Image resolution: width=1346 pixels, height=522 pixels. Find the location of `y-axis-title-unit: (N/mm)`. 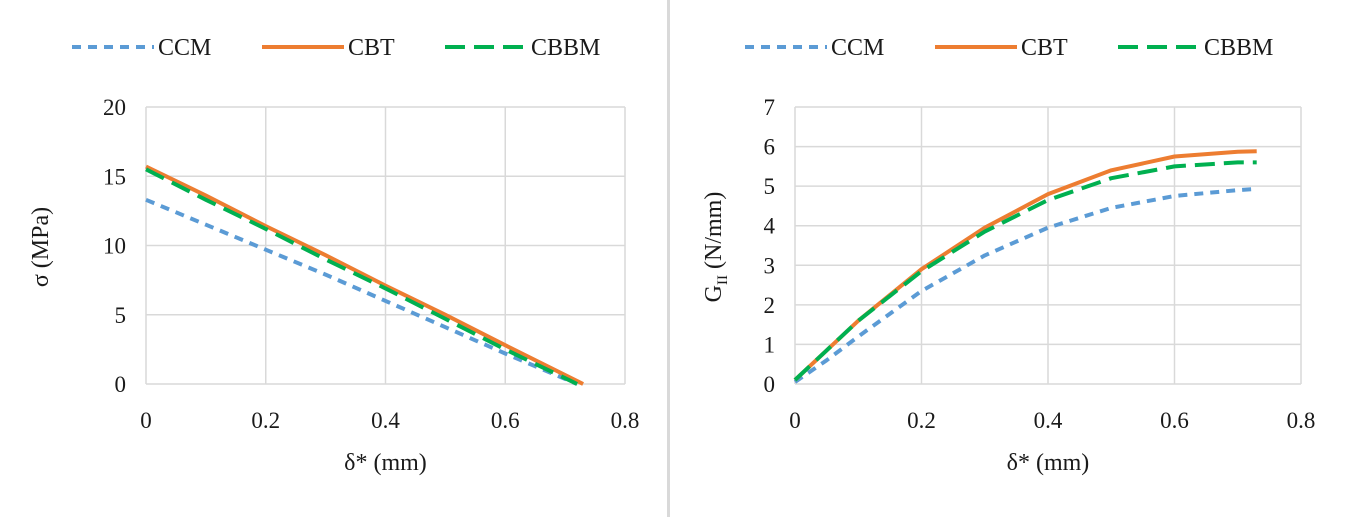

y-axis-title-unit: (N/mm) is located at coordinates (714, 233).